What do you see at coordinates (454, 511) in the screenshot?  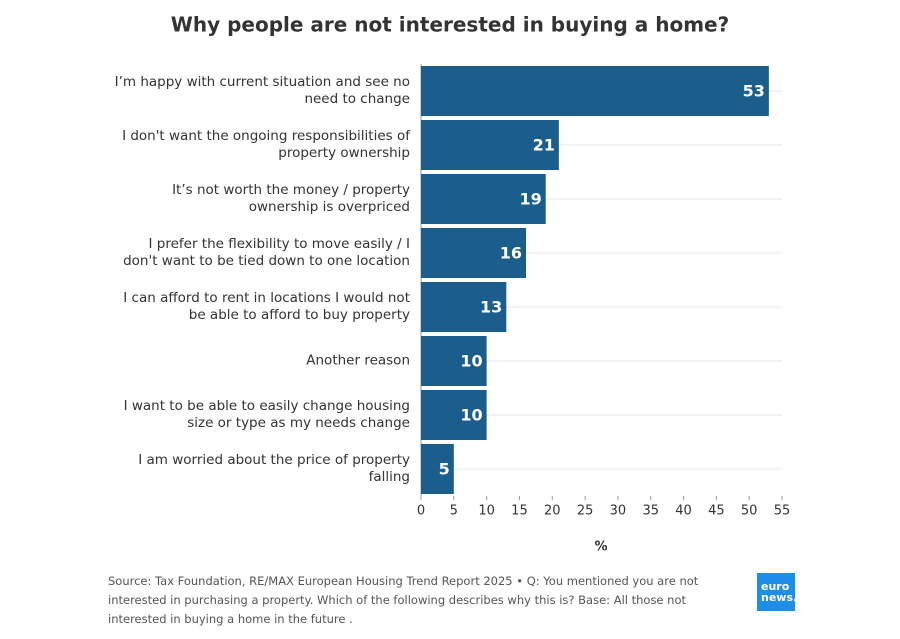 I see `x-tick-label: 5` at bounding box center [454, 511].